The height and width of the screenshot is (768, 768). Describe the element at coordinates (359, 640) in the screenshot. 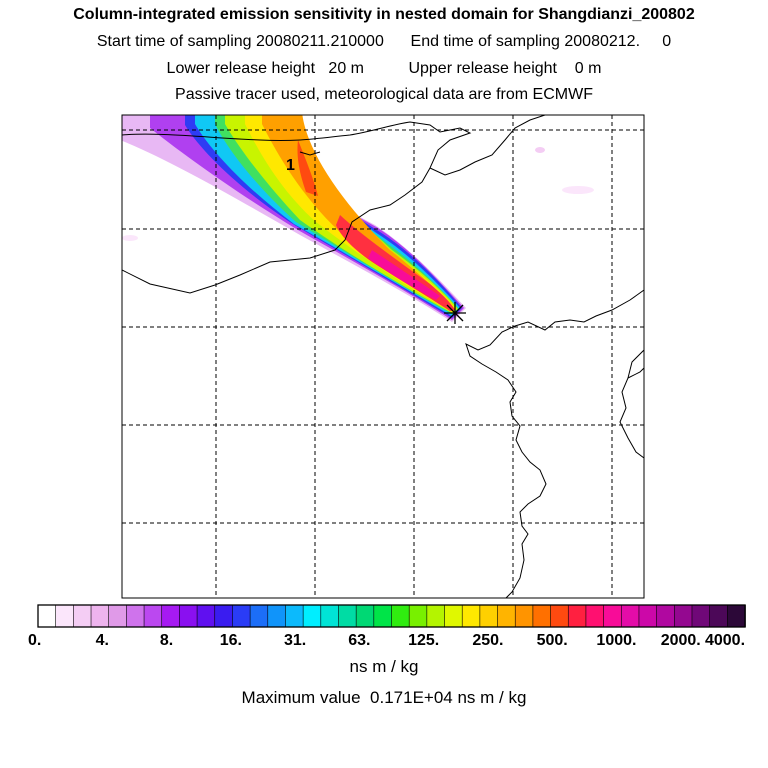

I see `colorbar-tick-label: 63.` at that location.